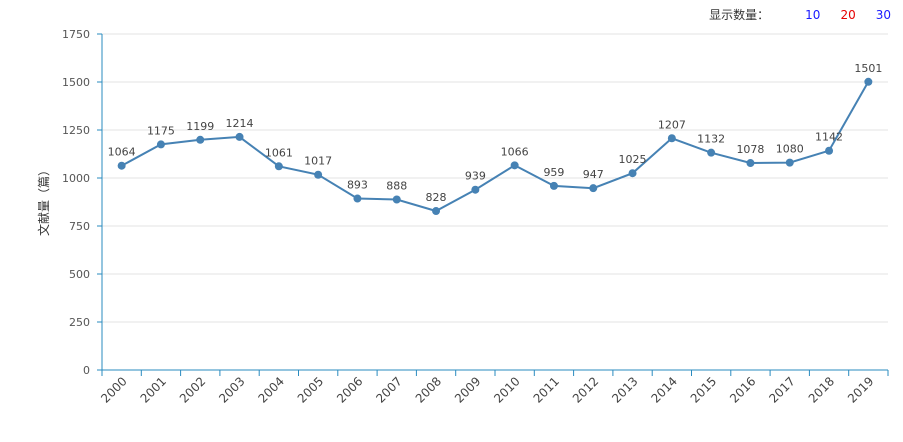 This screenshot has width=903, height=442. I want to click on x-tick-label: 2007, so click(388, 389).